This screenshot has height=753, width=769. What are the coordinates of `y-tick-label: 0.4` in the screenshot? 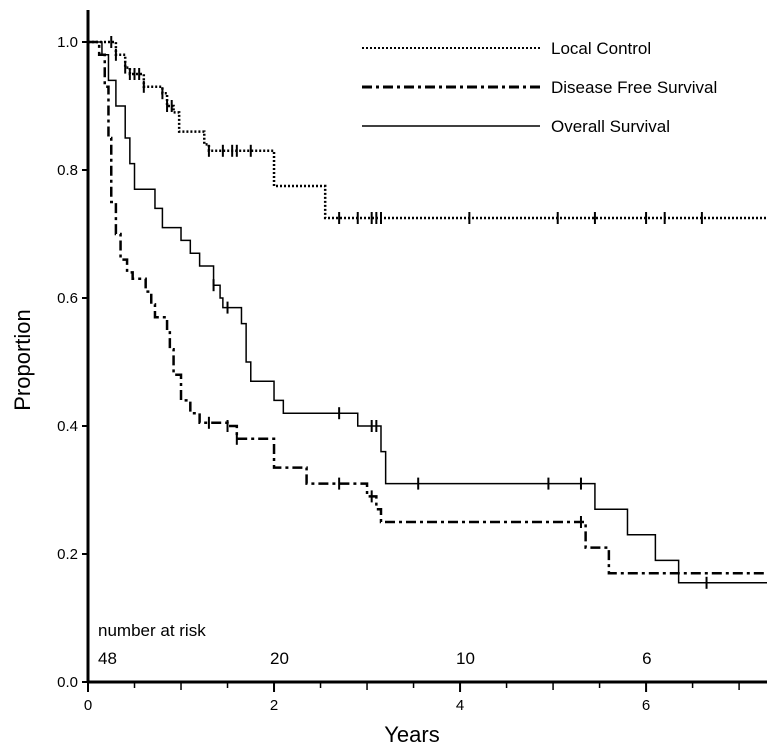 It's located at (67, 426).